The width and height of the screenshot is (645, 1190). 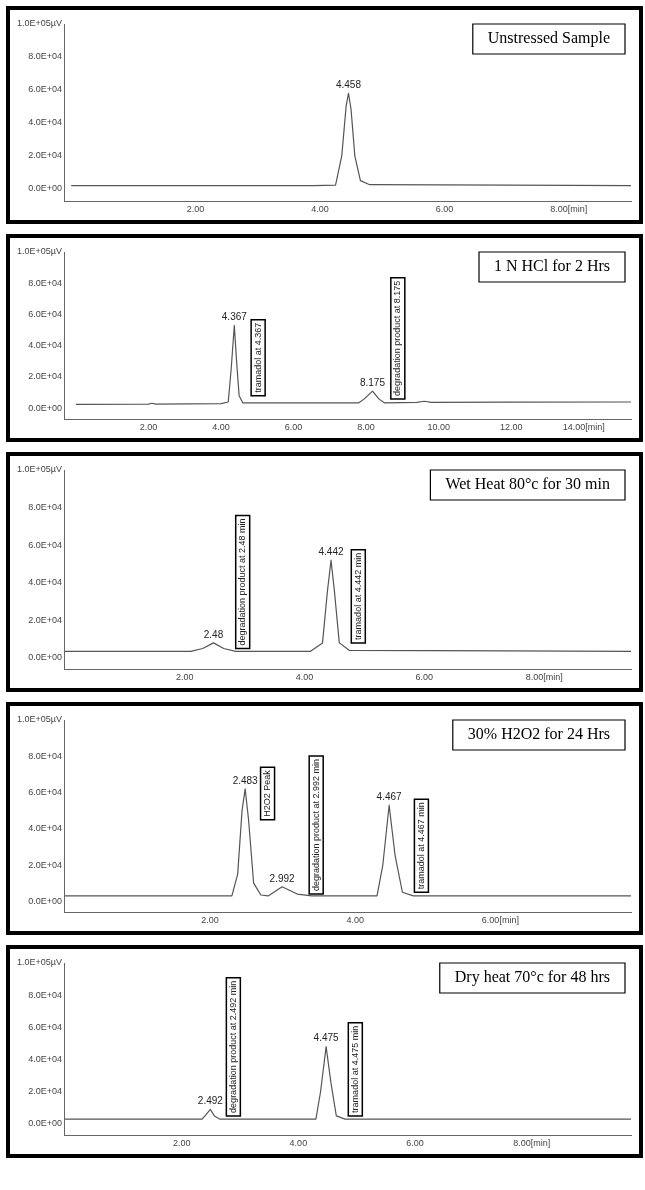 I want to click on annotation: H2O2 Peak, so click(x=267, y=793).